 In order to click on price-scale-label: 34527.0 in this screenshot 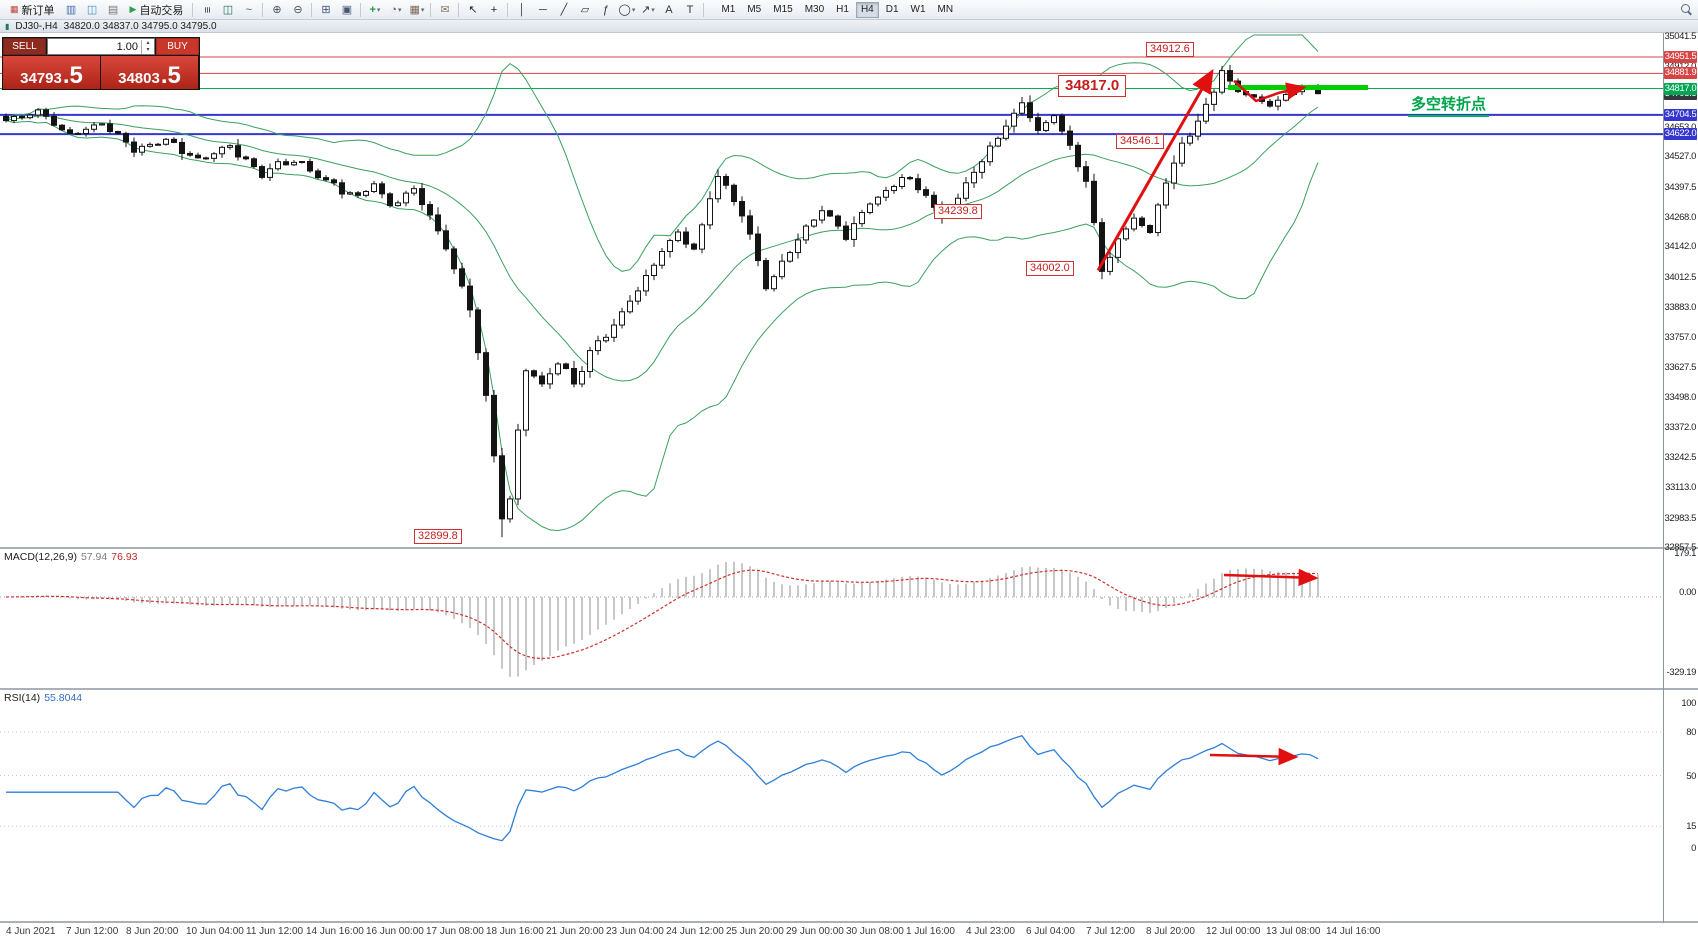, I will do `click(1680, 156)`.